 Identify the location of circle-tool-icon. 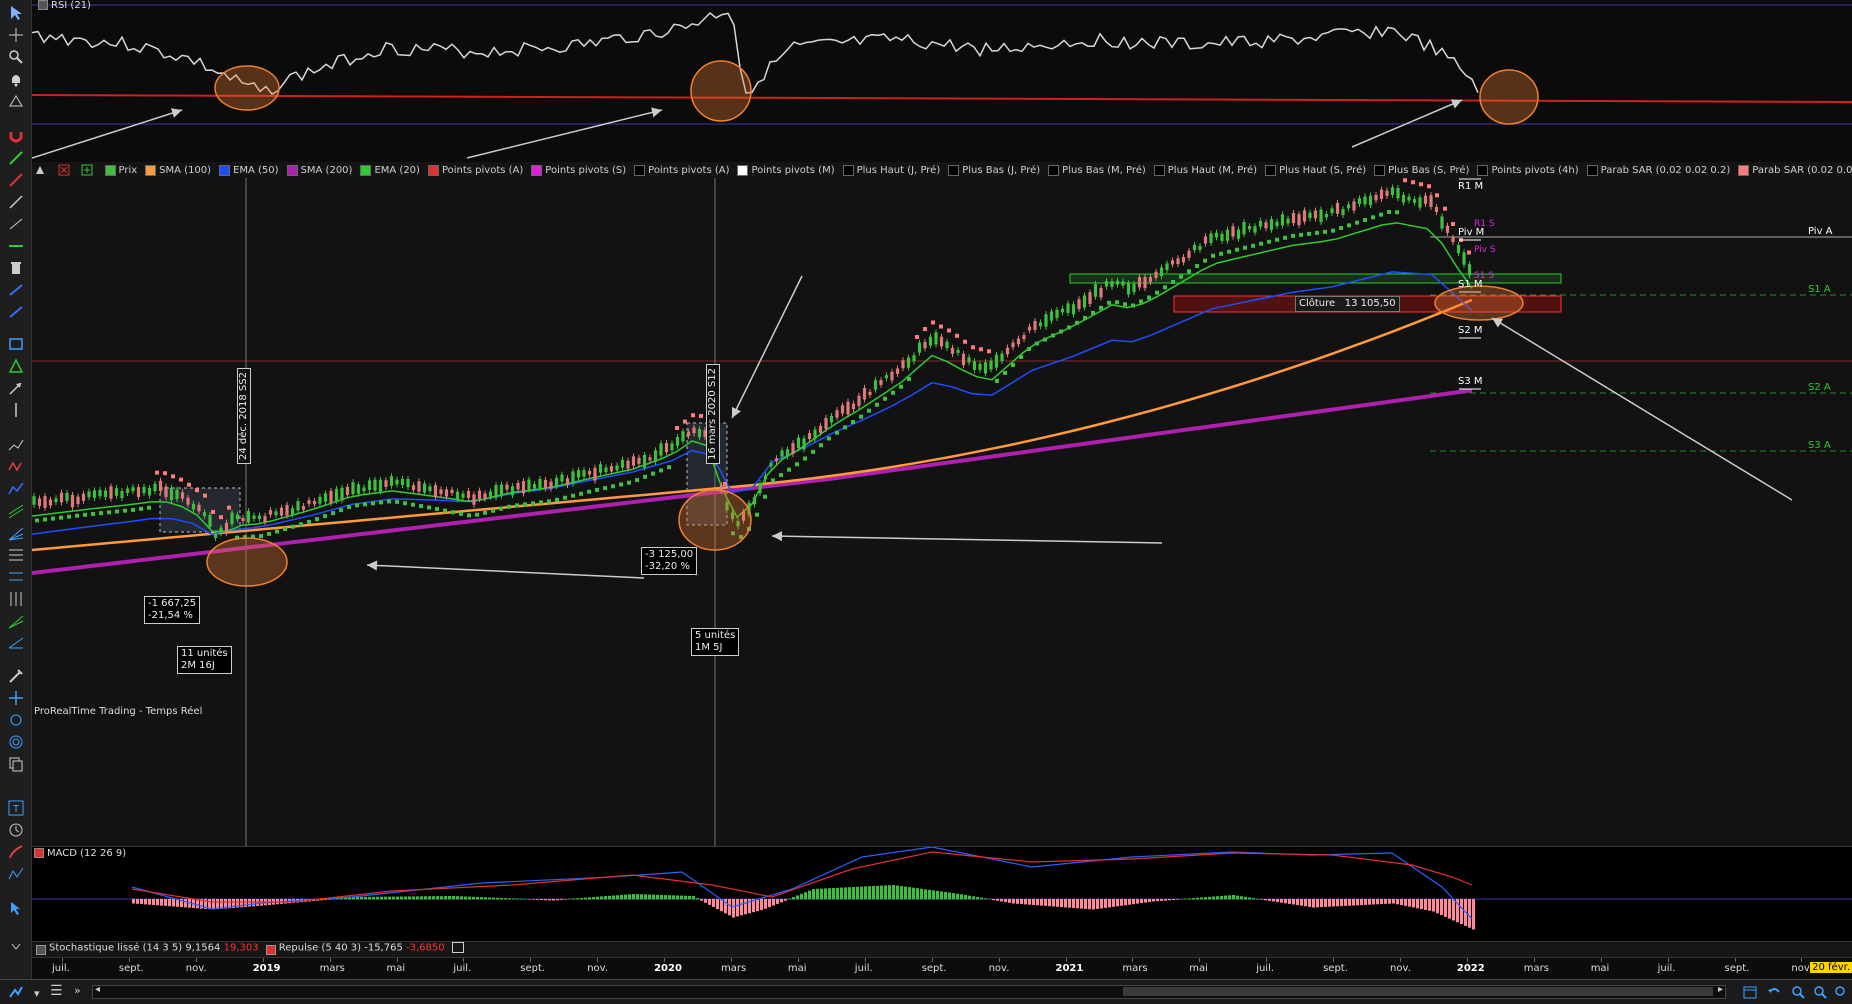
(15, 720).